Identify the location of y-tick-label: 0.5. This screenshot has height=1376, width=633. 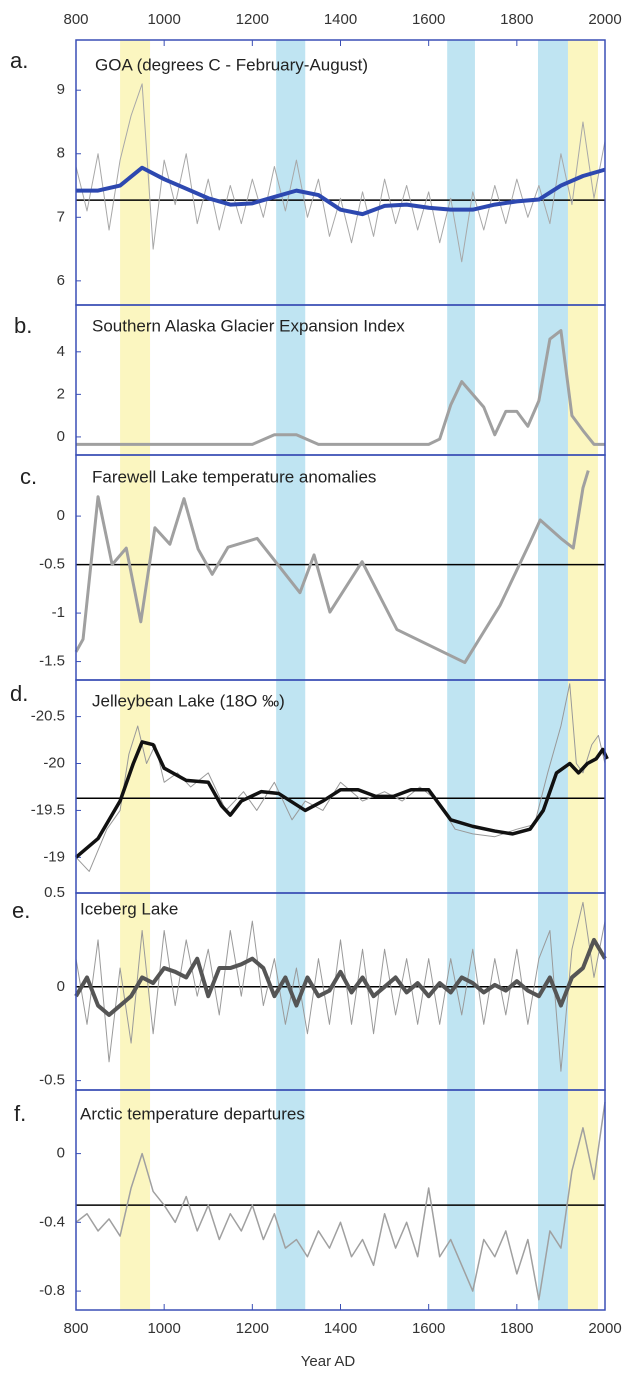
(54, 892).